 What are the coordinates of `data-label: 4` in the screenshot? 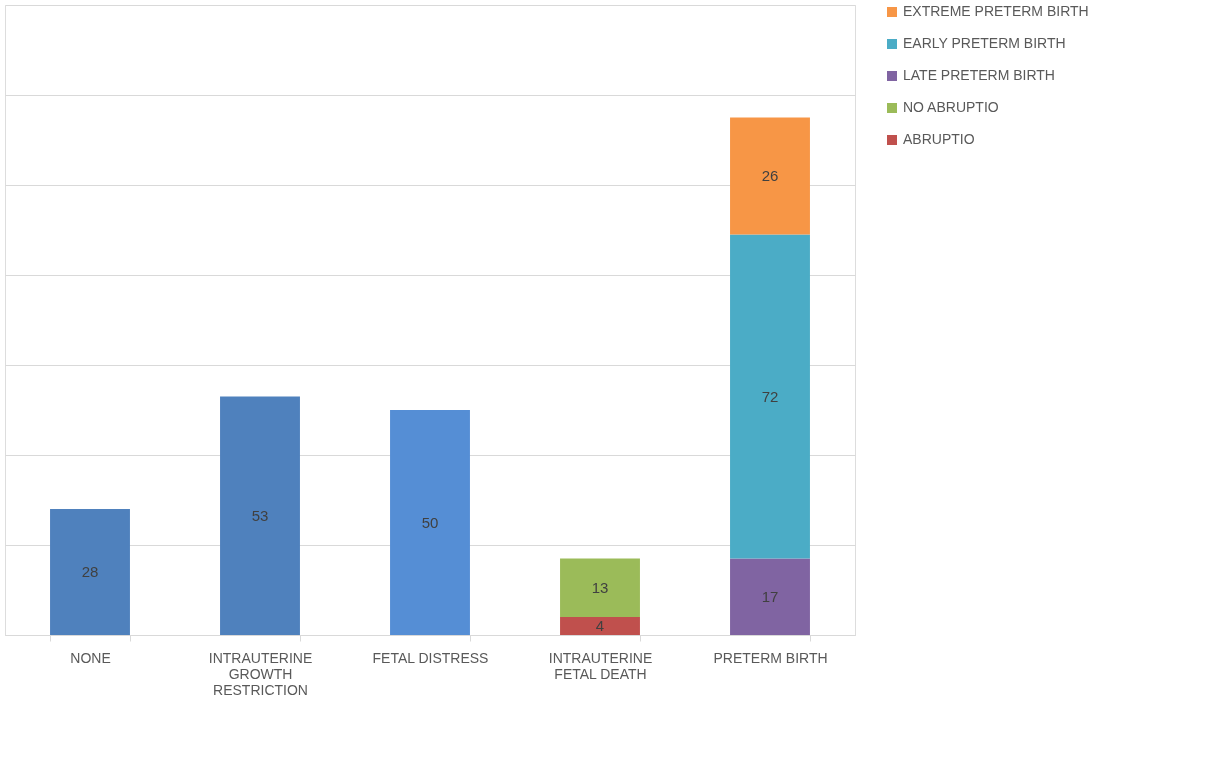 It's located at (600, 625).